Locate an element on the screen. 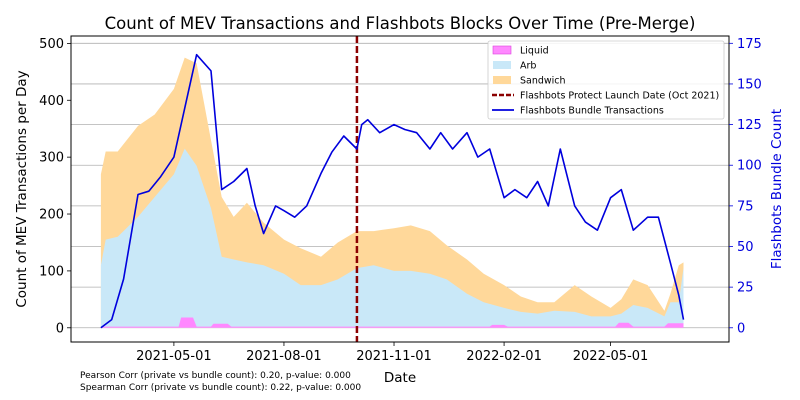 Image resolution: width=800 pixels, height=400 pixels. x-tick-label: 2021-11-01 is located at coordinates (394, 356).